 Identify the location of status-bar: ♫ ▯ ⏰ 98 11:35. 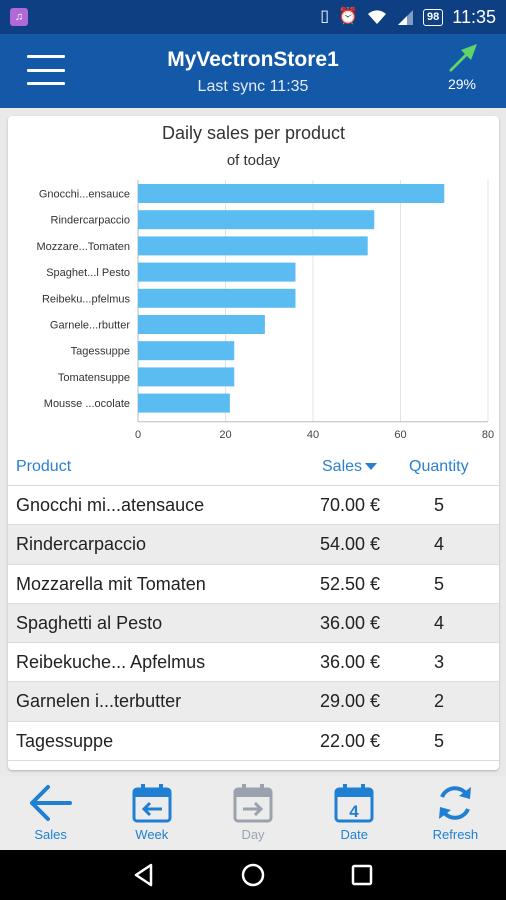
(253, 17).